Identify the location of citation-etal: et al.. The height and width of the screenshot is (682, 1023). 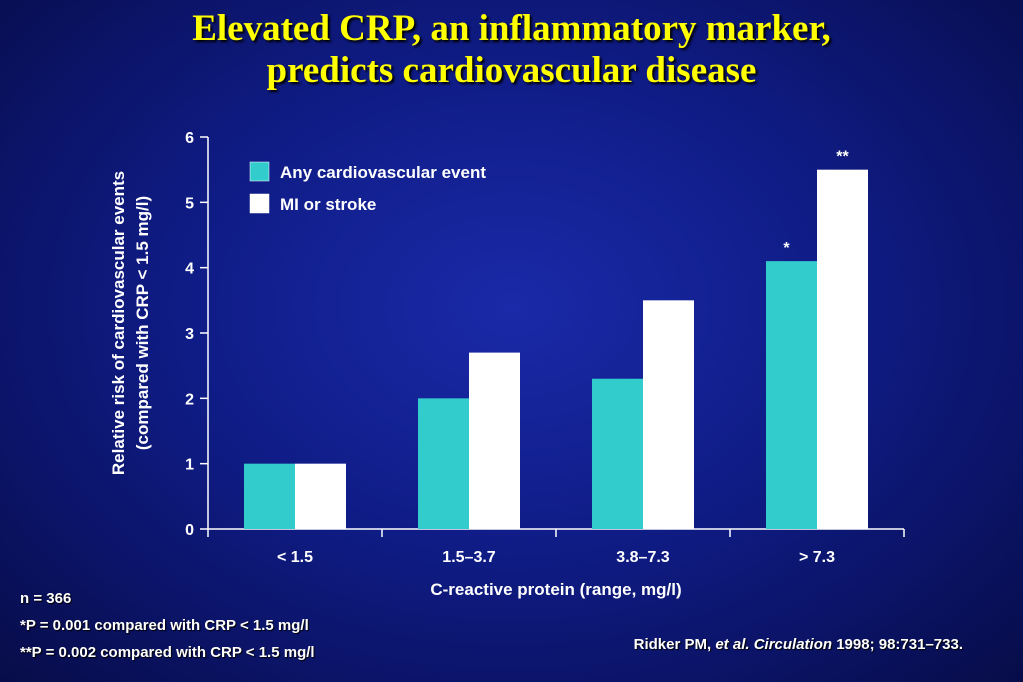
(732, 644).